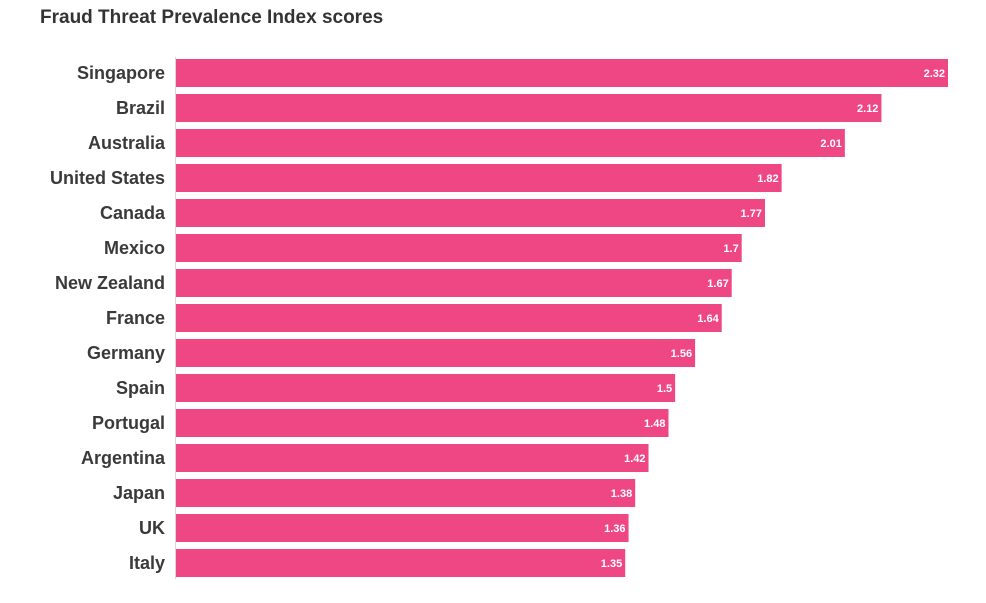 The height and width of the screenshot is (603, 986). Describe the element at coordinates (510, 143) in the screenshot. I see `bar-australia` at that location.